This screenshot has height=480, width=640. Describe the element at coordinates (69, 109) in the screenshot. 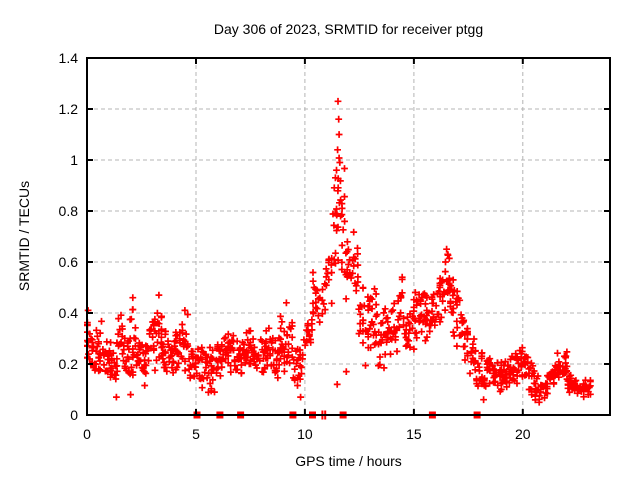

I see `y-tick-label: 1.2` at that location.